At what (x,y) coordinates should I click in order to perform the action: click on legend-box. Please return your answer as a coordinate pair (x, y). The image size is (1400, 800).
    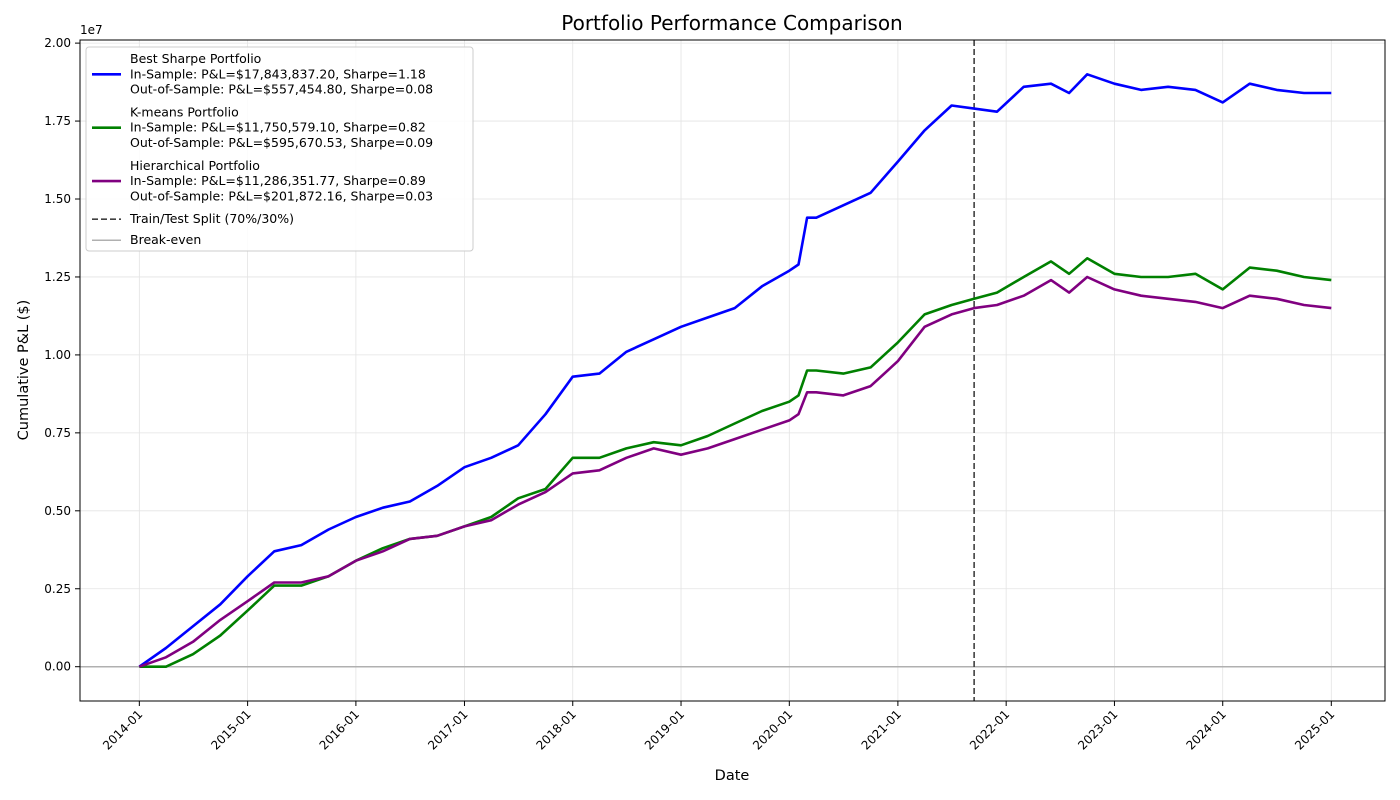
    Looking at the image, I should click on (279, 149).